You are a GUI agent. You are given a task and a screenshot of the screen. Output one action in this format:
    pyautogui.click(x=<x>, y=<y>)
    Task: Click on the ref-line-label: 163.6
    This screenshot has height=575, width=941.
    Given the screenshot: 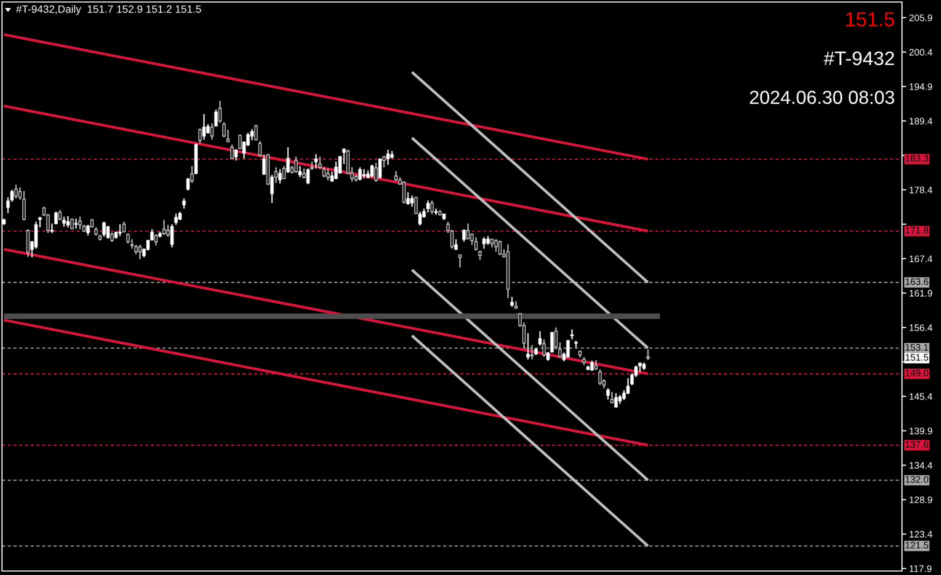 What is the action you would take?
    pyautogui.click(x=917, y=281)
    